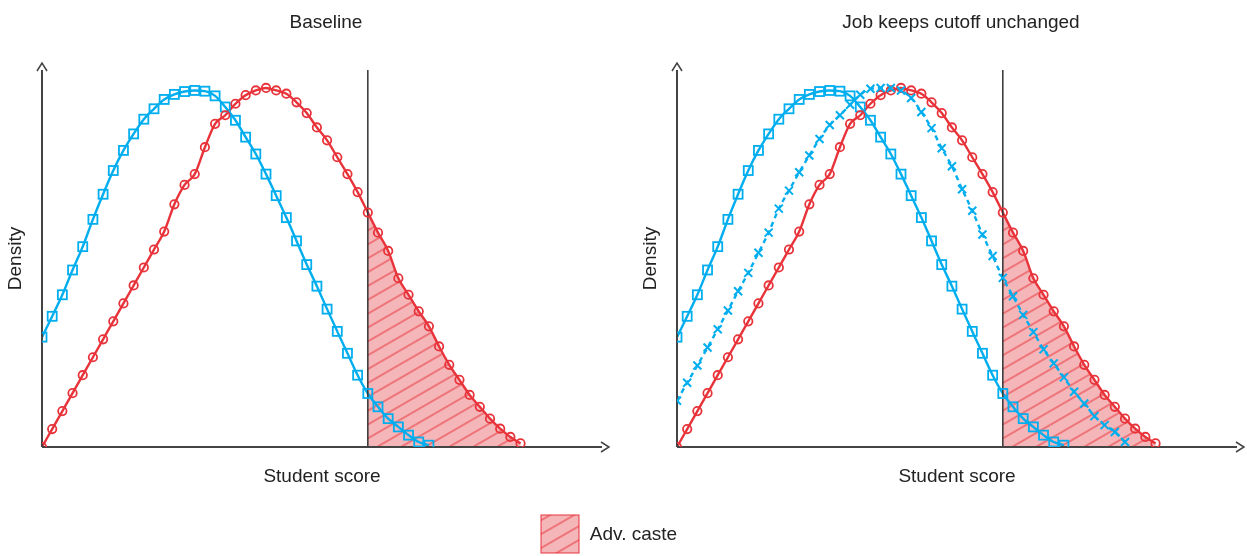 This screenshot has height=556, width=1247. Describe the element at coordinates (326, 22) in the screenshot. I see `chart-title: Baseline` at that location.